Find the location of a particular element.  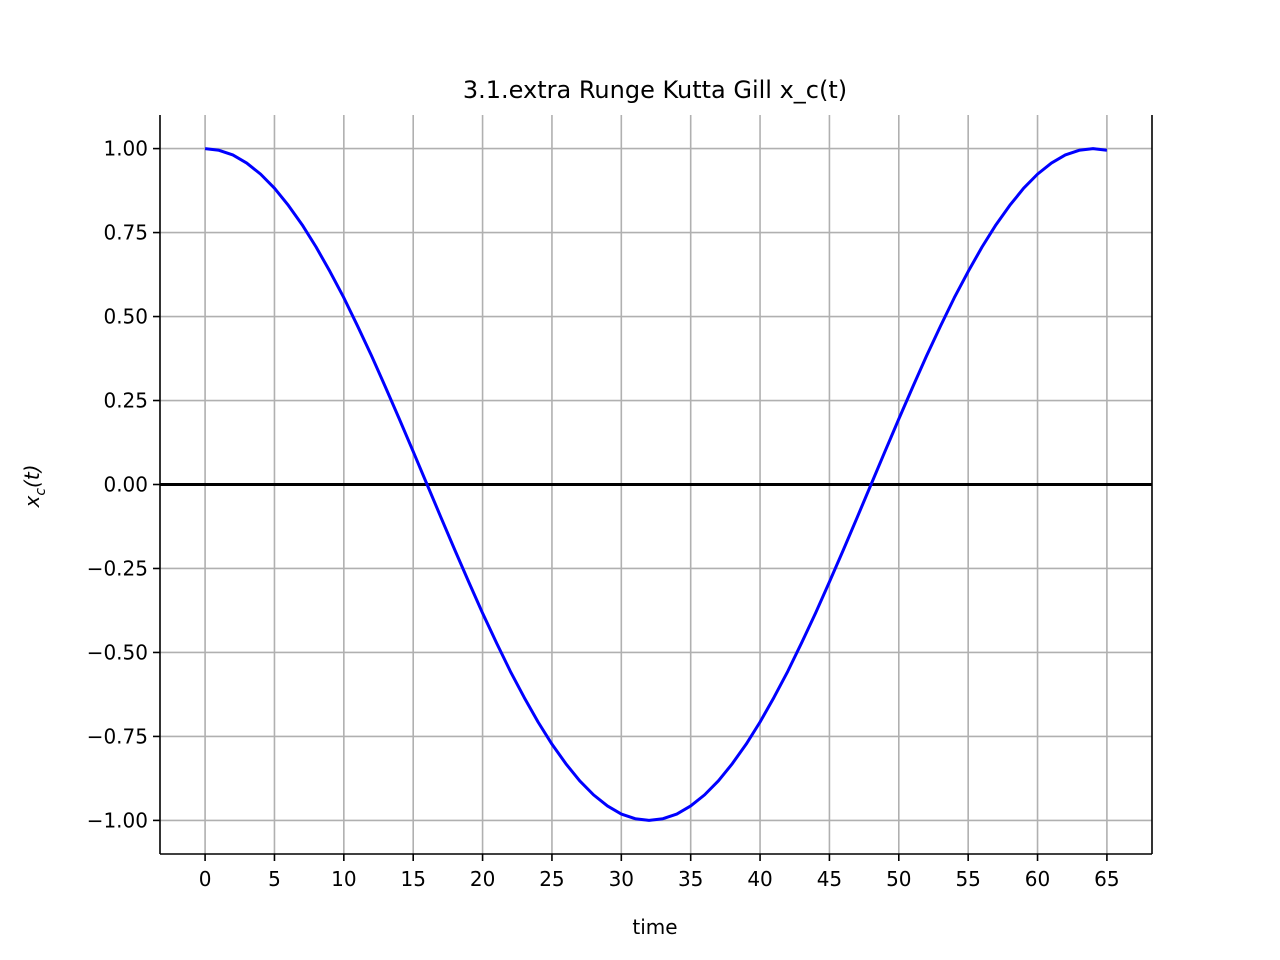

y-axis-title-base: x is located at coordinates (32, 502).